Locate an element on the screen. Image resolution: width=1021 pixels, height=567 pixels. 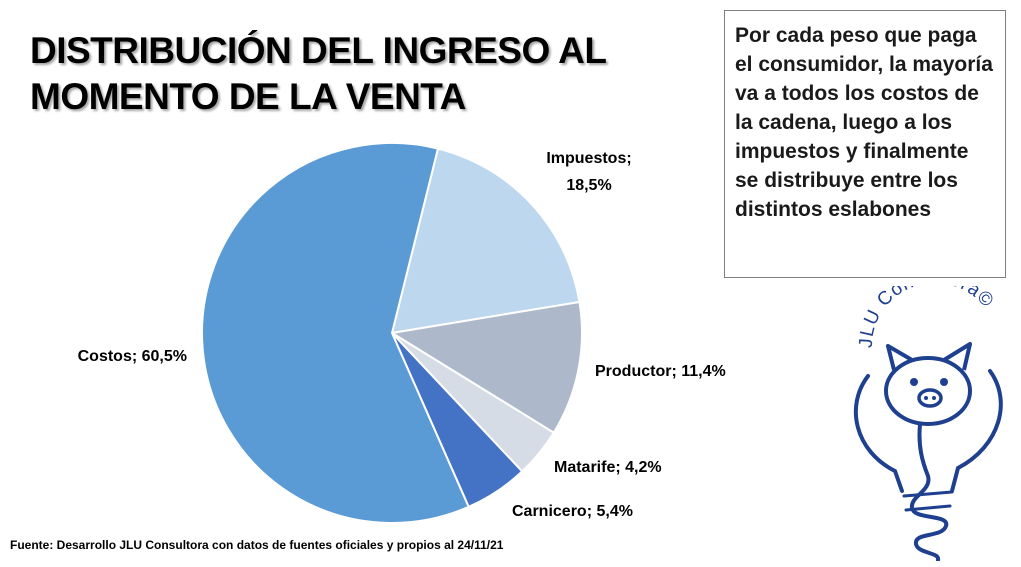
logo-brand-textpath: JLU Consultora© is located at coordinates (926, 317).